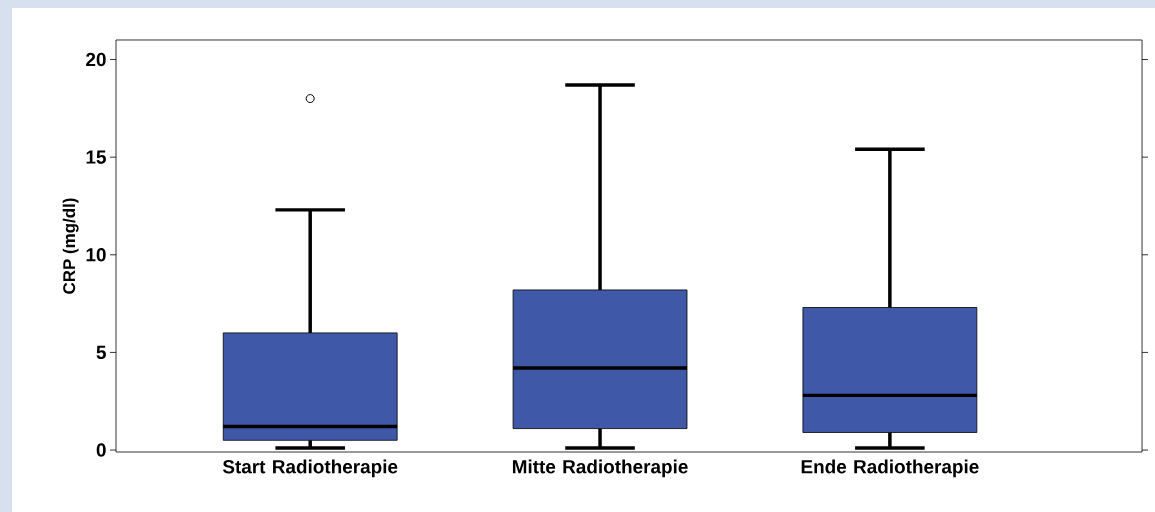  Describe the element at coordinates (96, 255) in the screenshot. I see `y-tick-label: 10` at that location.